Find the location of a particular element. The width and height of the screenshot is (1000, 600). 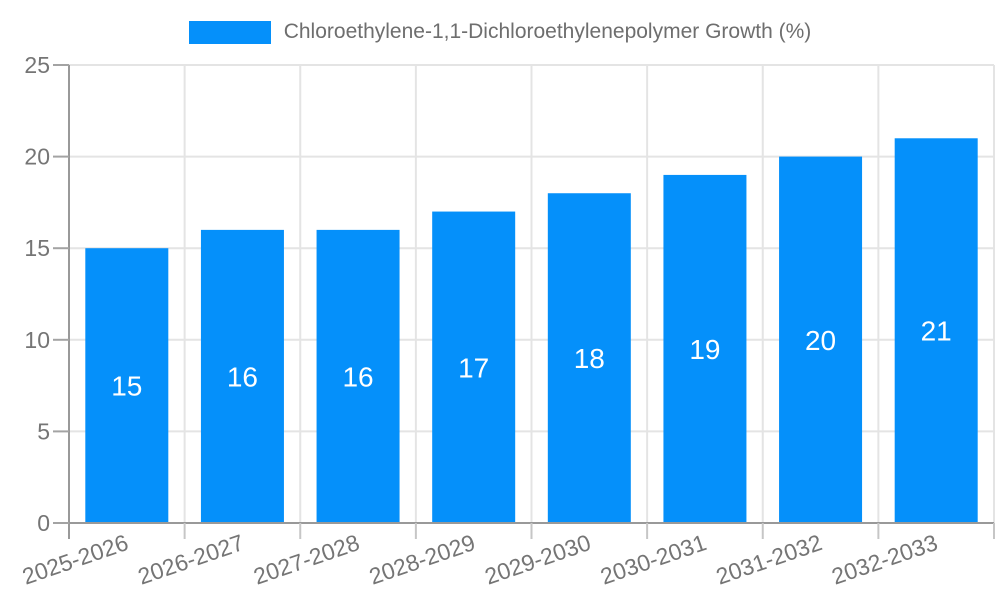

y-axis-label: 0 is located at coordinates (43, 523).